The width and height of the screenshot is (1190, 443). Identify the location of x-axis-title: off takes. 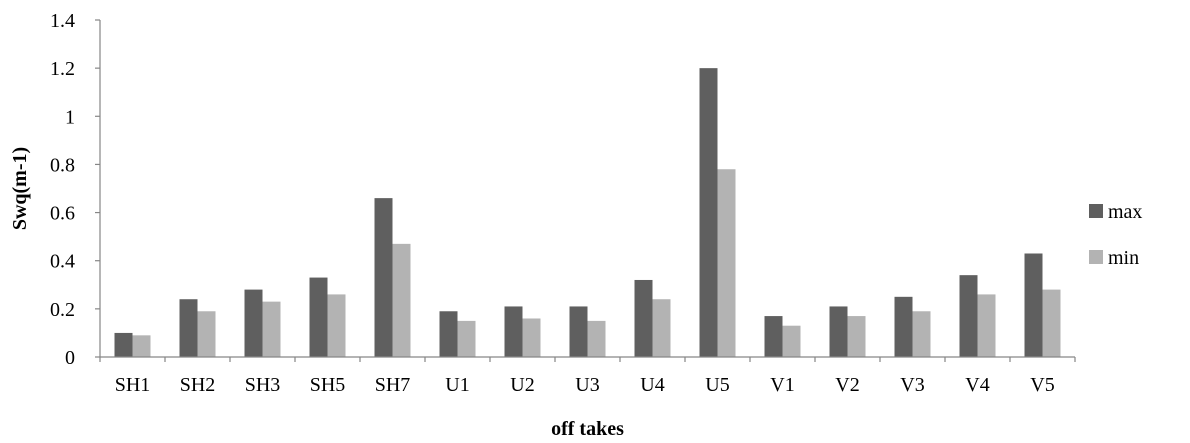
(587, 429).